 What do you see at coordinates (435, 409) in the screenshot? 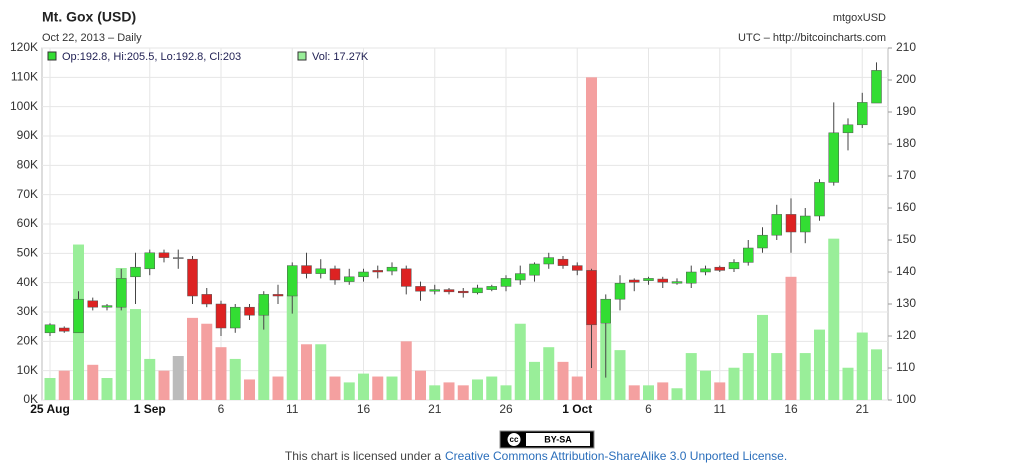
I see `x-tick-label: 21` at bounding box center [435, 409].